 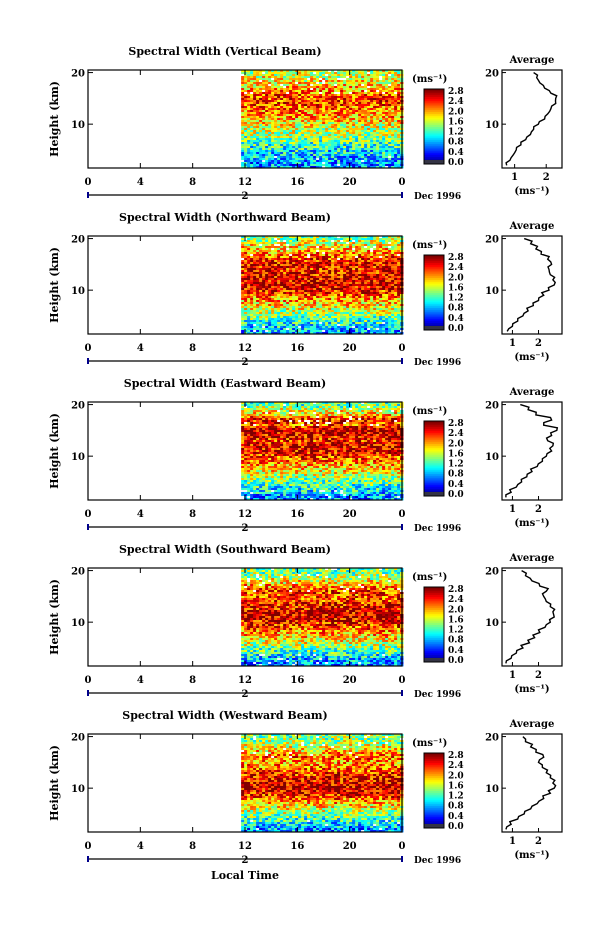 I want to click on date-label: Dec 1996, so click(x=437, y=197).